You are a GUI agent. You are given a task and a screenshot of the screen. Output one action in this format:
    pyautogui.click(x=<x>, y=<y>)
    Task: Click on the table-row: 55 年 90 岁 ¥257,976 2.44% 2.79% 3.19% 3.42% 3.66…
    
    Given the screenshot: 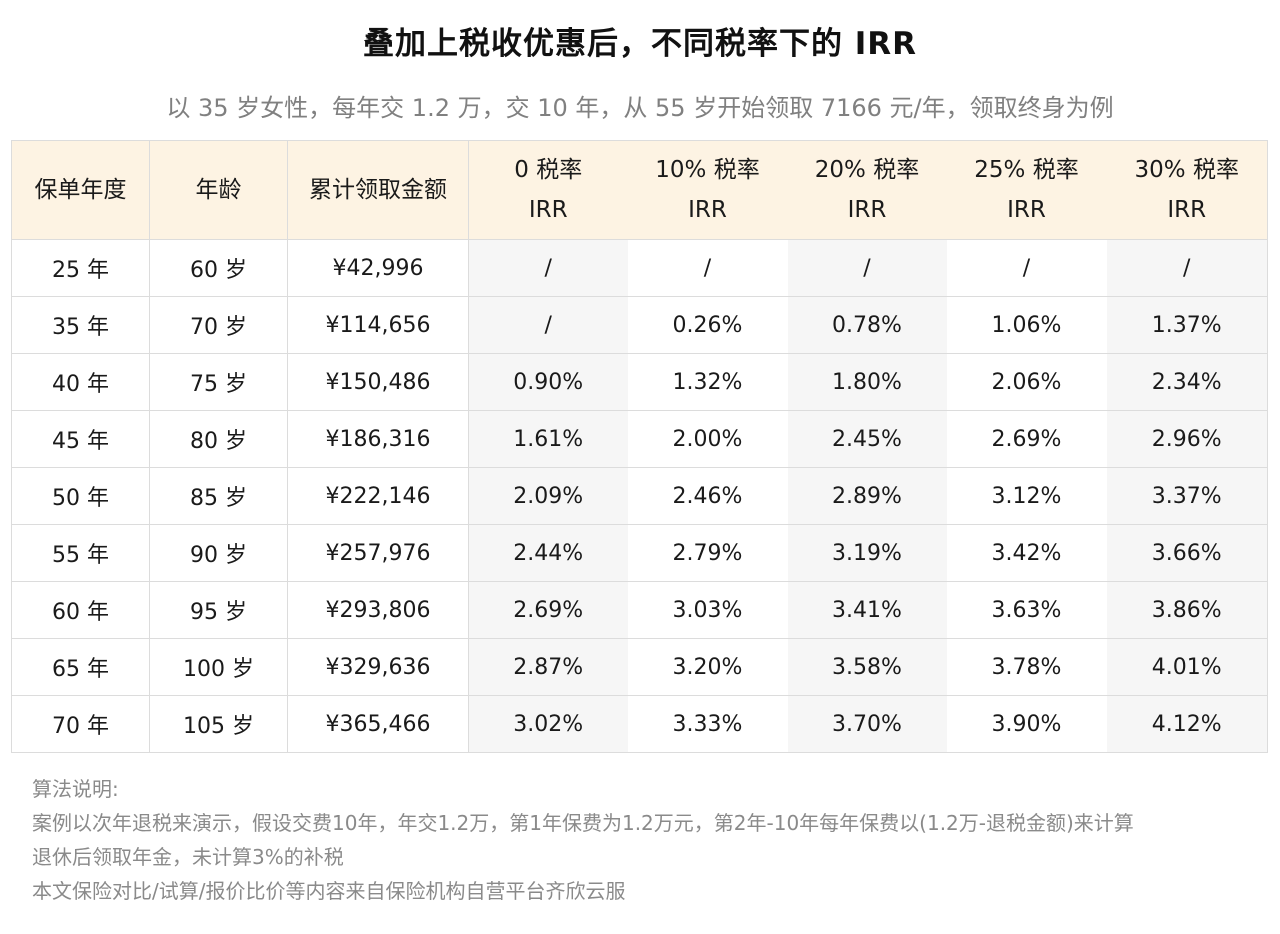 What is the action you would take?
    pyautogui.click(x=639, y=553)
    